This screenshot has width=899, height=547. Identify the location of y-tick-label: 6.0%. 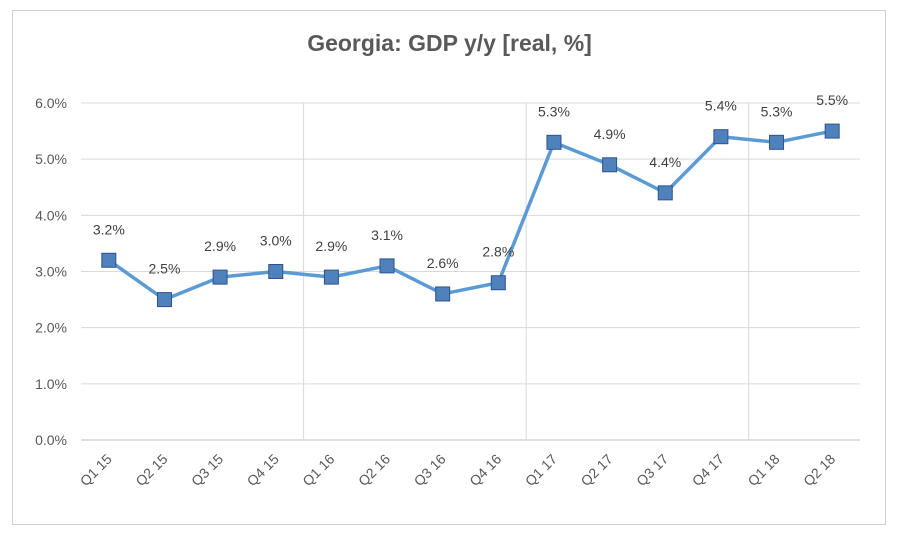
(51, 103).